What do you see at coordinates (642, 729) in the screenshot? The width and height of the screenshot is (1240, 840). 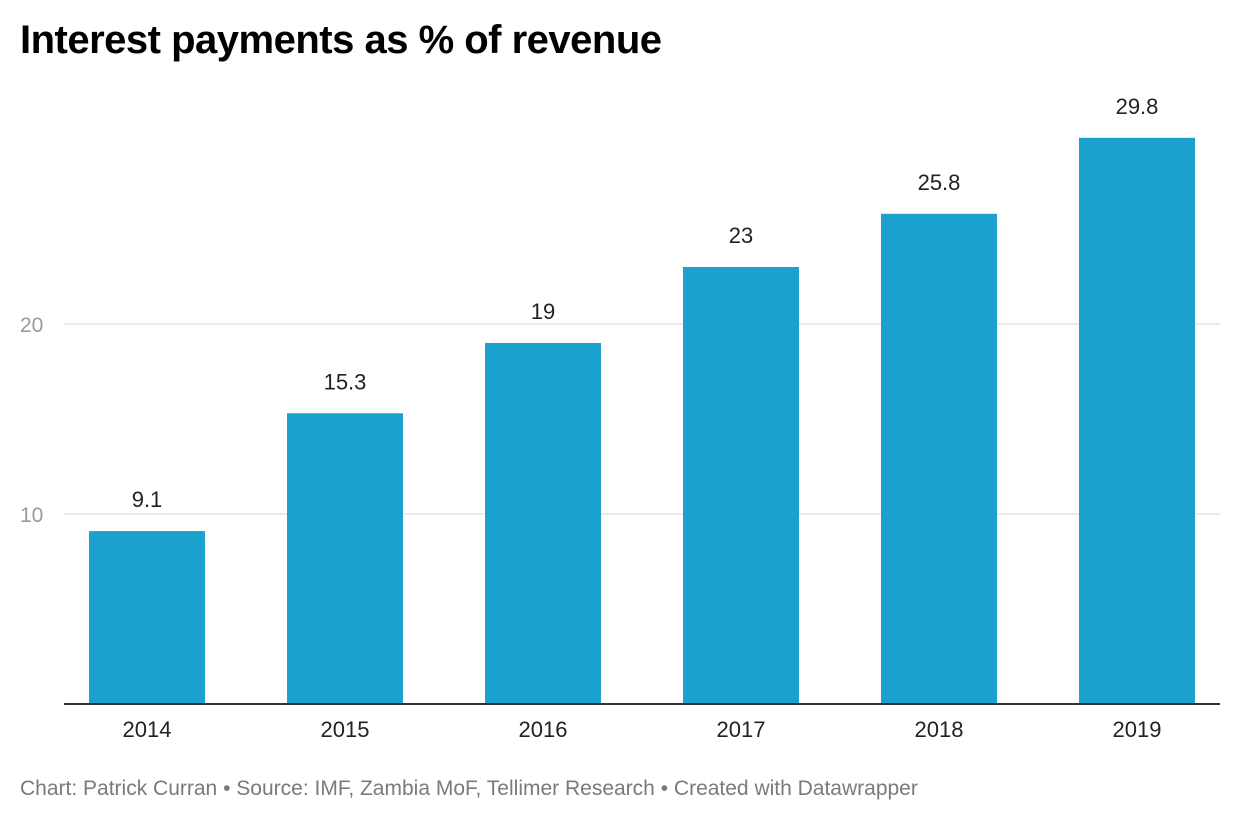 I see `x-axis-ticks: 2014 2015 2016 2017 2018 2019` at bounding box center [642, 729].